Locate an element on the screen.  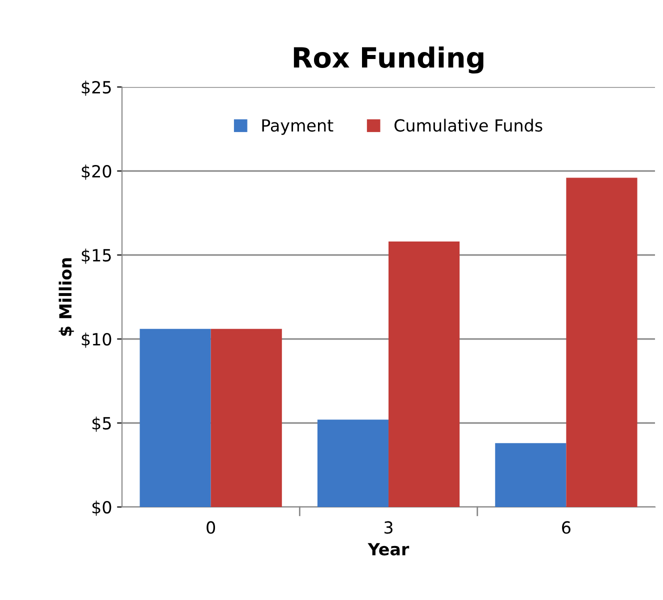
legend-label: Cumulative Funds is located at coordinates (468, 125).